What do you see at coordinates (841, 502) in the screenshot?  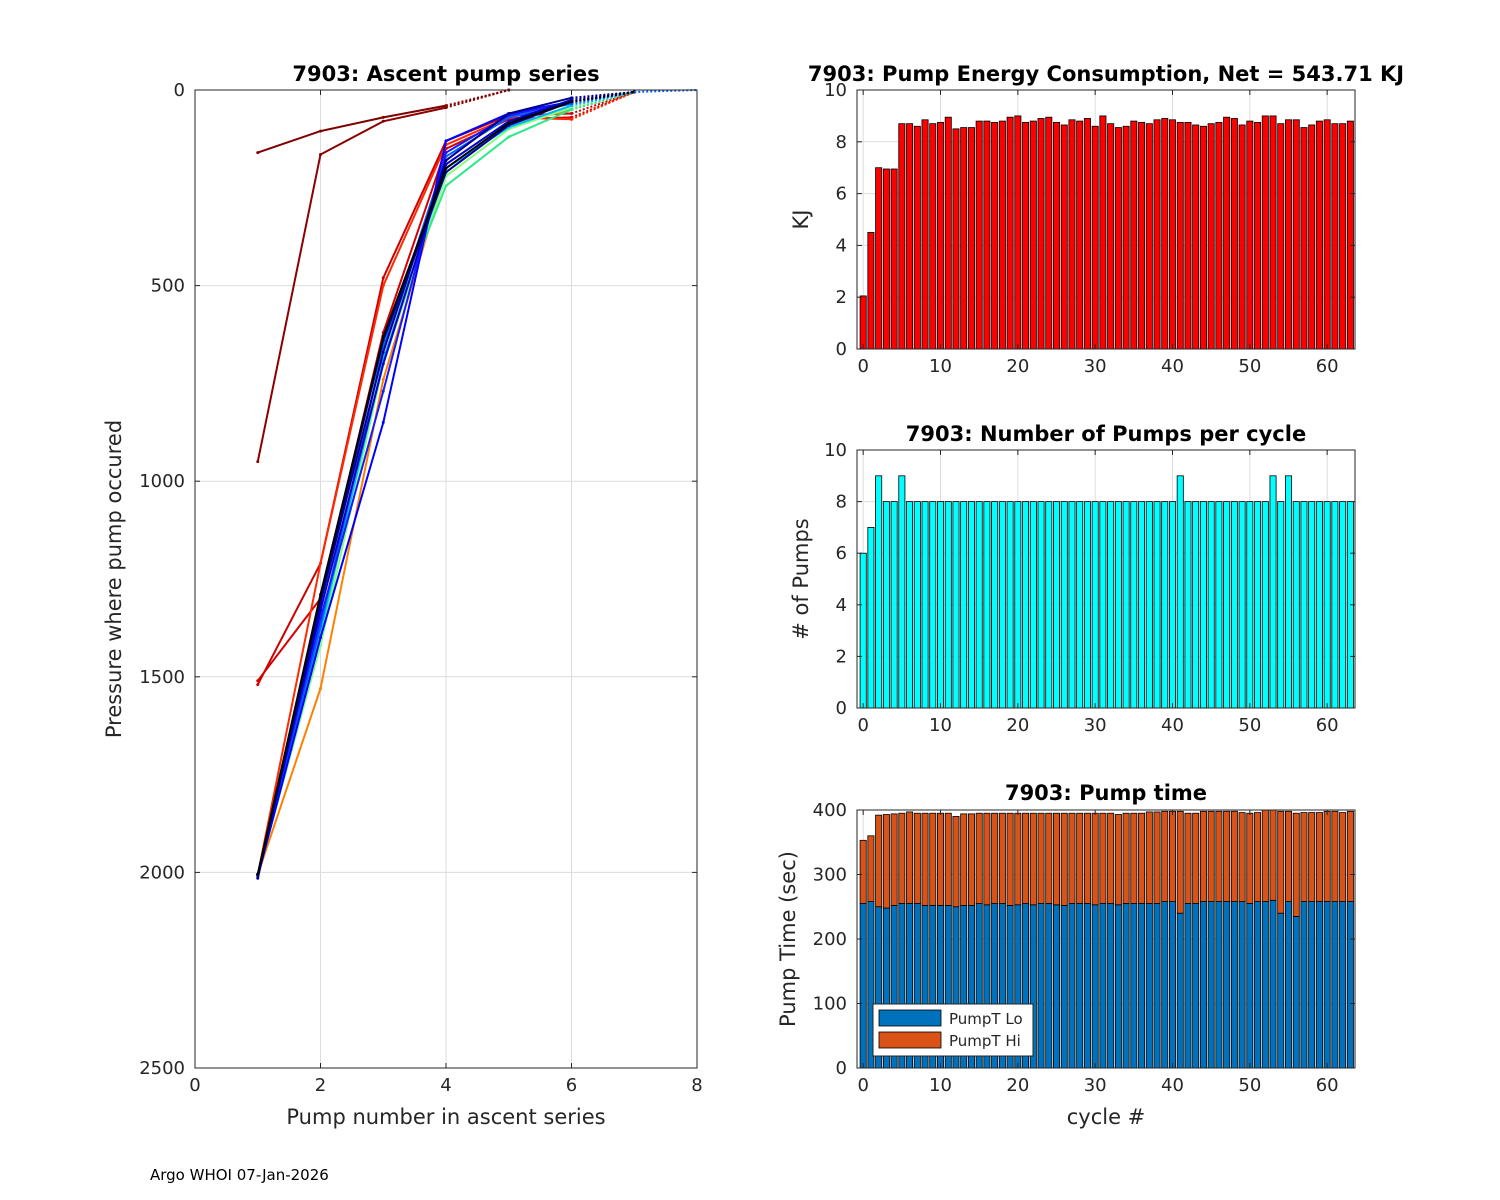 I see `y-tick-label: 8` at bounding box center [841, 502].